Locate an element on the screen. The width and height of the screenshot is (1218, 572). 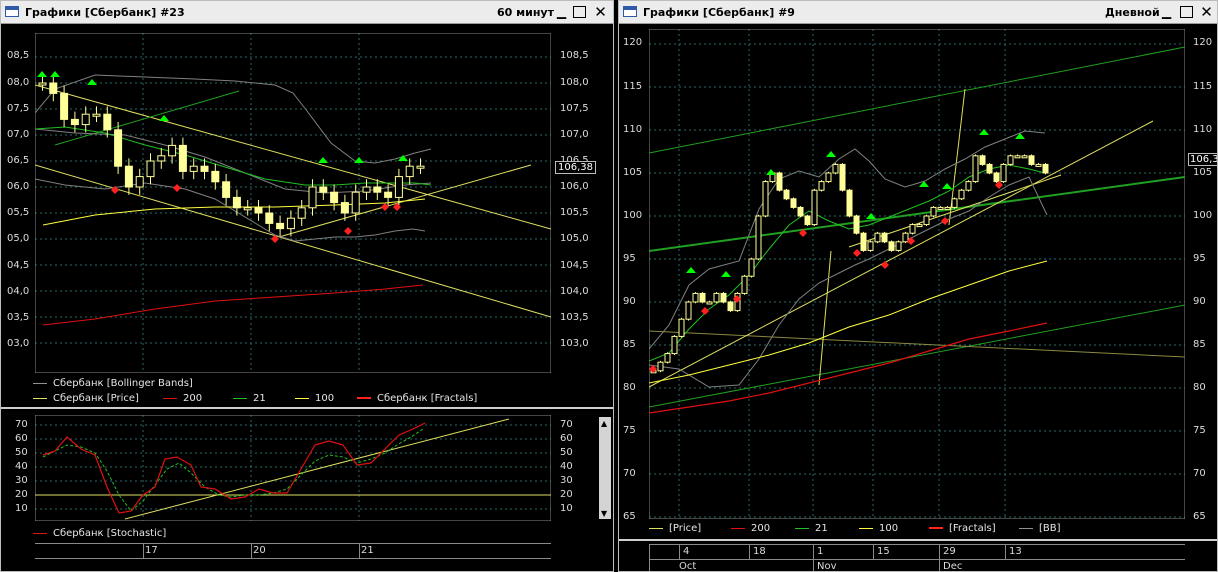
tick: 105,0 is located at coordinates (574, 238).